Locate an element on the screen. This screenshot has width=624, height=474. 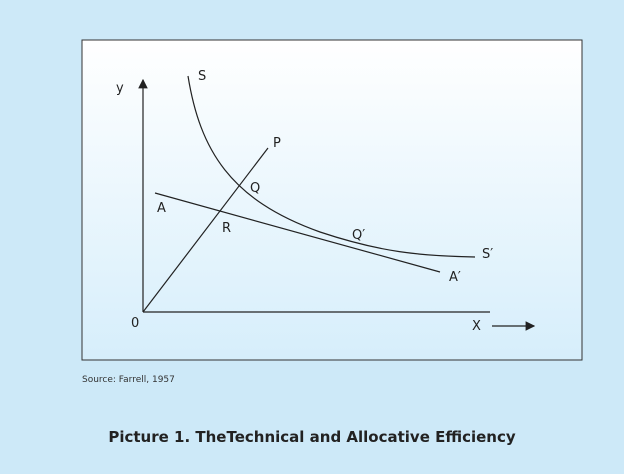
label-p: P is located at coordinates (277, 143).